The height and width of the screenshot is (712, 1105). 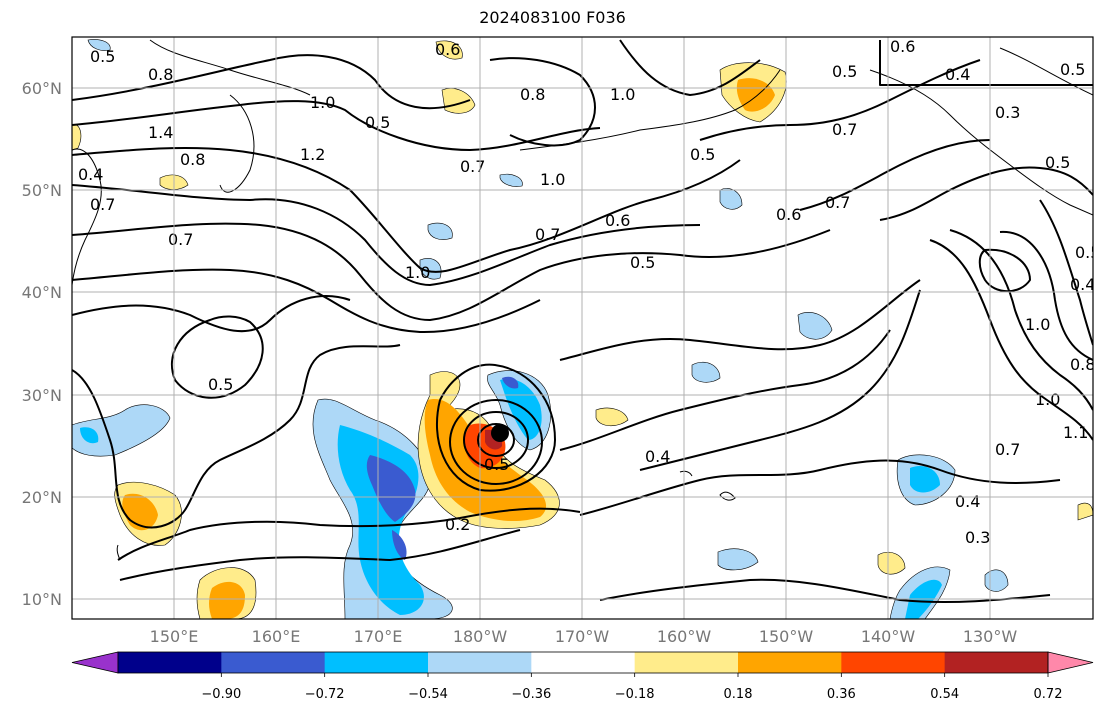 I want to click on contour-label: 1.4, so click(x=160, y=132).